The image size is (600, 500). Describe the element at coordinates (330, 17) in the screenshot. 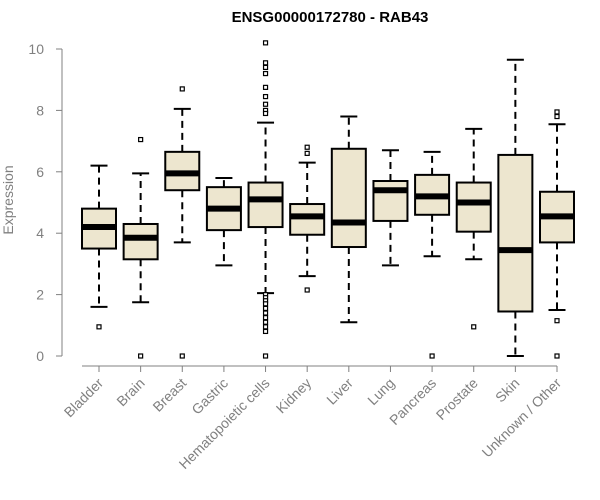

I see `chart-title: ENSG00000172780 - RAB43` at that location.